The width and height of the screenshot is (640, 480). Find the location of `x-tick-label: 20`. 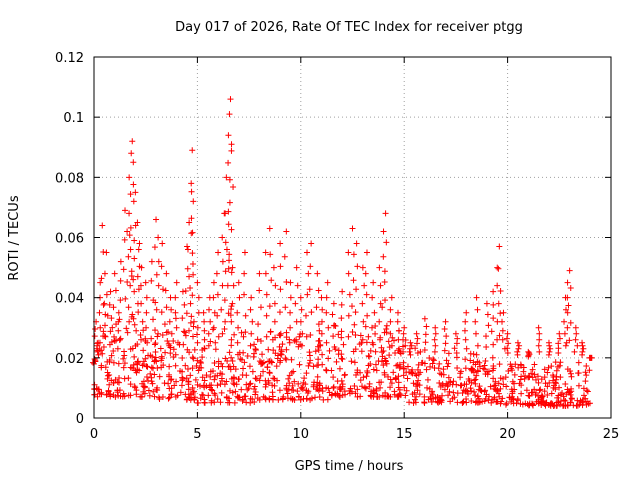

x-tick-label: 20 is located at coordinates (507, 434).